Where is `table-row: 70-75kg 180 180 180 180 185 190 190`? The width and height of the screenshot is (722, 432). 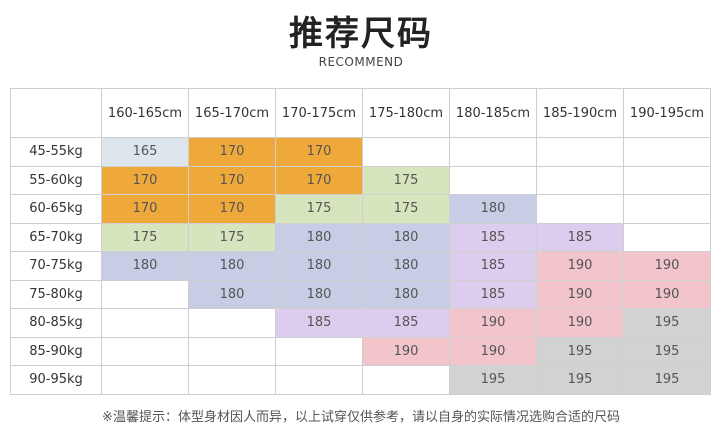
table-row: 70-75kg 180 180 180 180 185 190 190 is located at coordinates (360, 266).